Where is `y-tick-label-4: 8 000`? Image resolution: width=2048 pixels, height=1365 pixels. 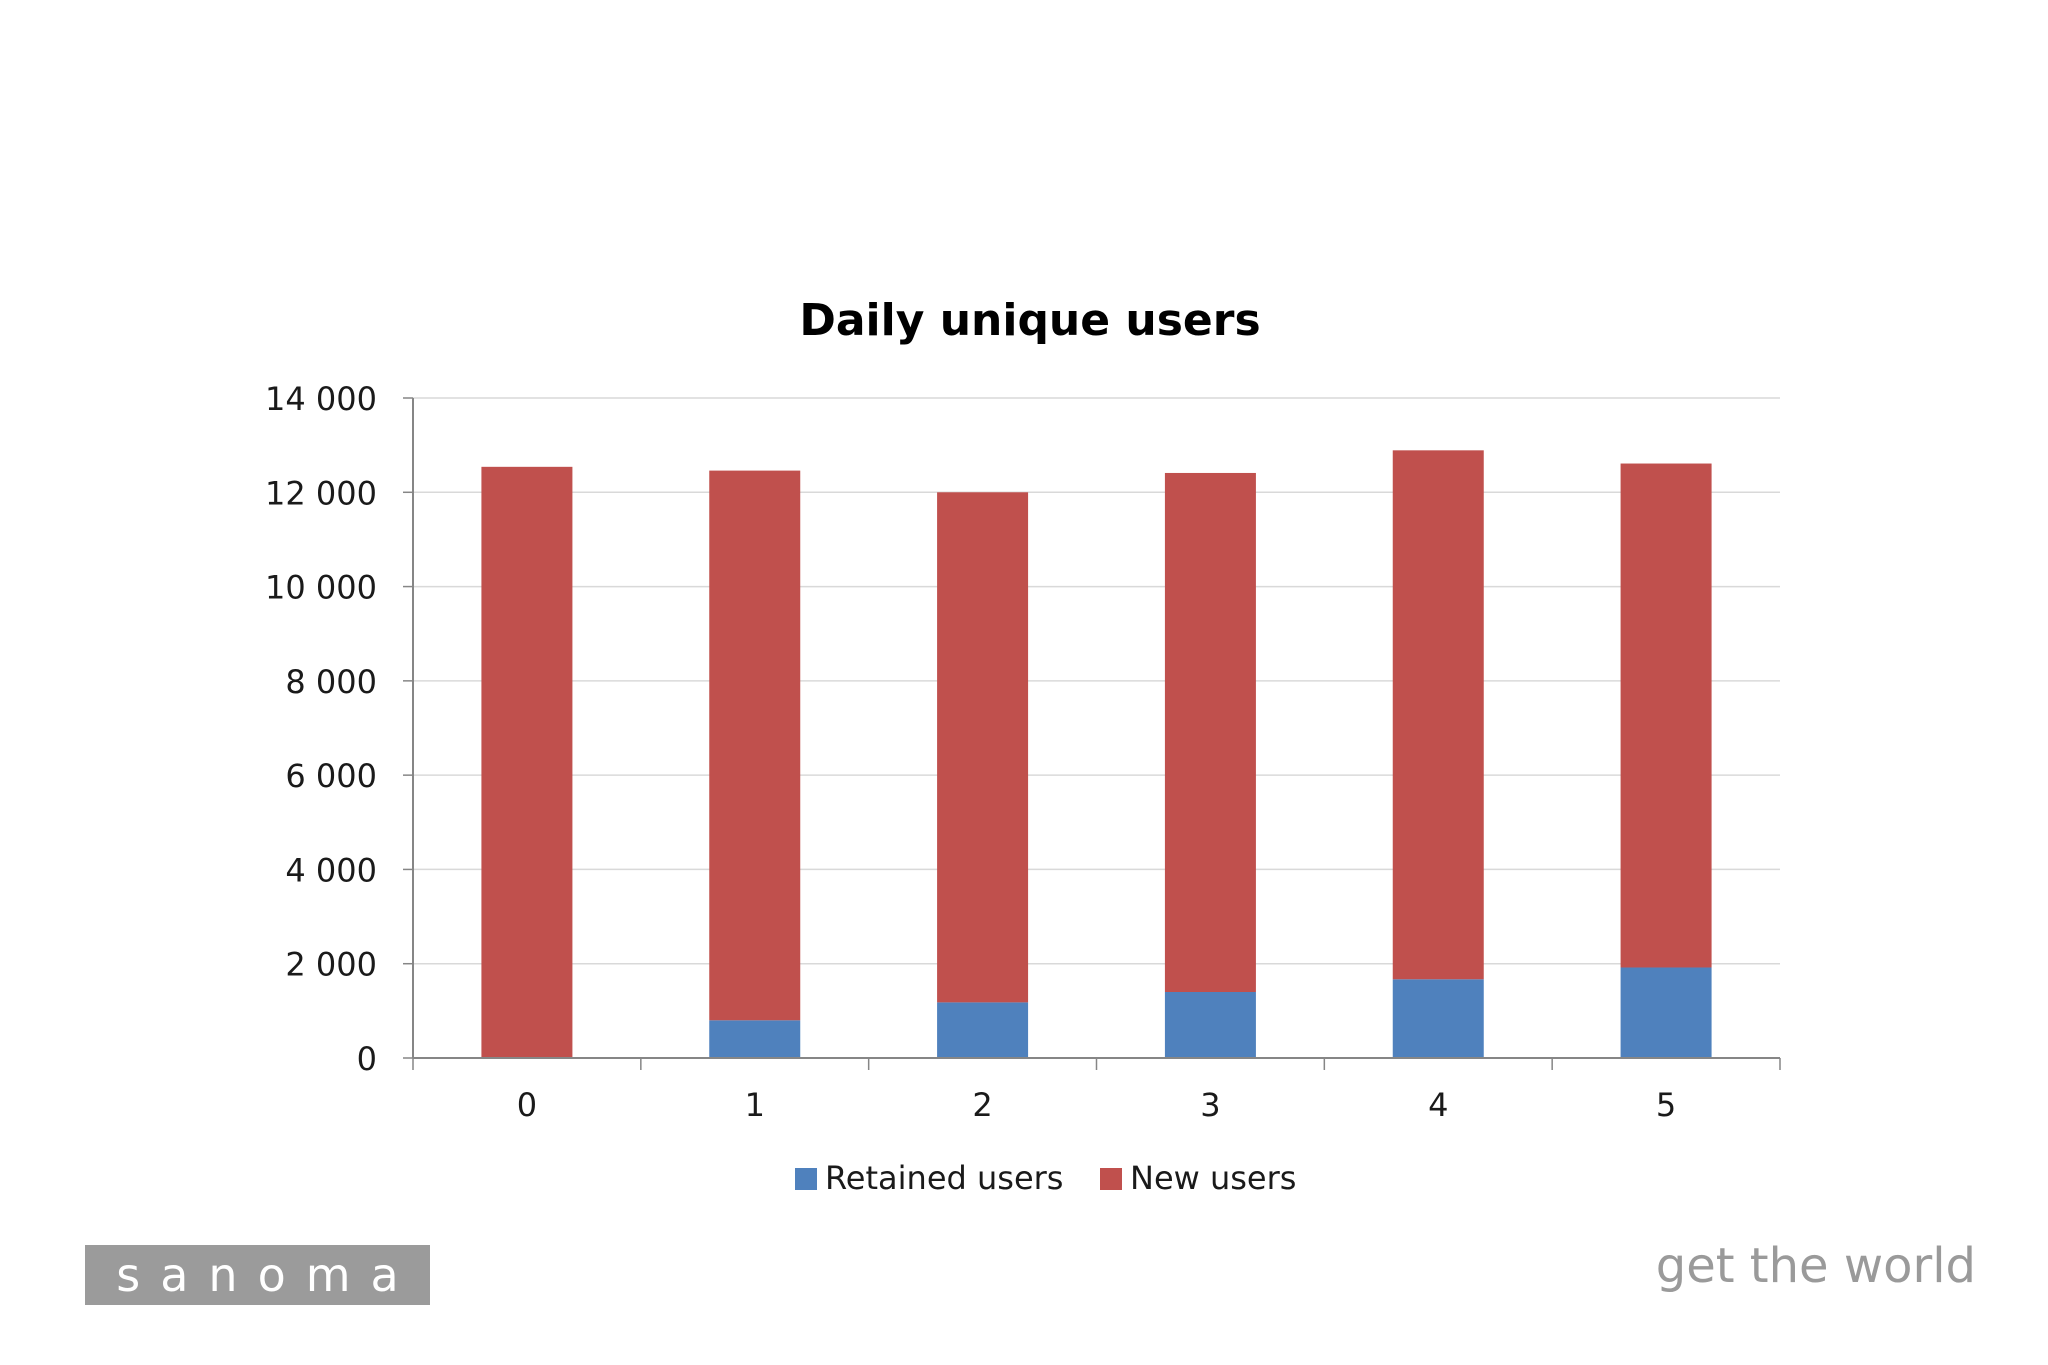
y-tick-label-4: 8 000 is located at coordinates (331, 682).